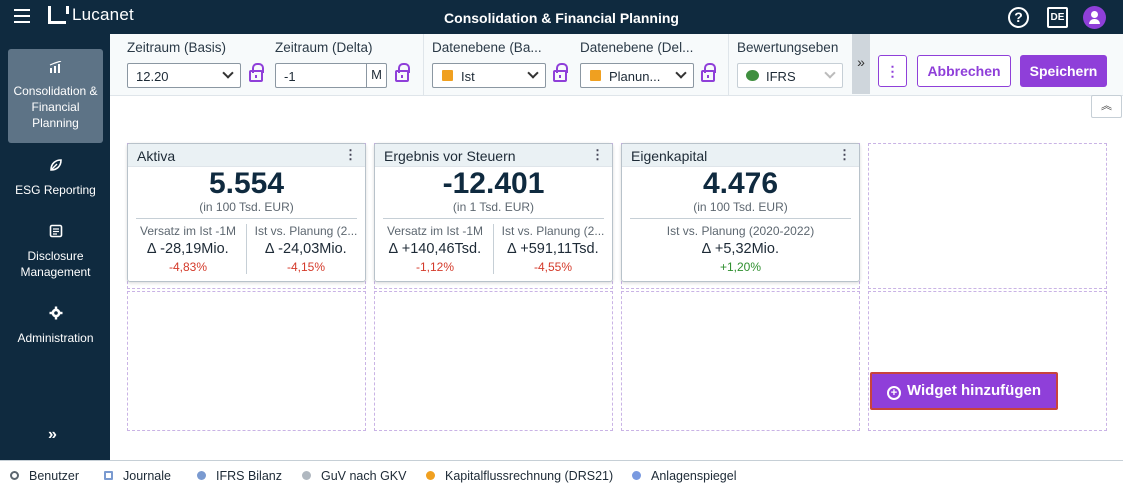  I want to click on sidebar-expand-icon: », so click(52, 434).